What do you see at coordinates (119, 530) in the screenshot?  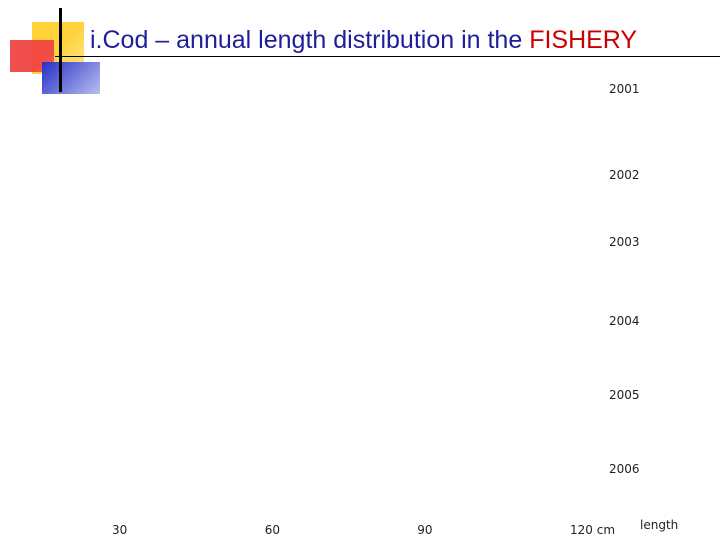 I see `x-tick-label-30: 30` at bounding box center [119, 530].